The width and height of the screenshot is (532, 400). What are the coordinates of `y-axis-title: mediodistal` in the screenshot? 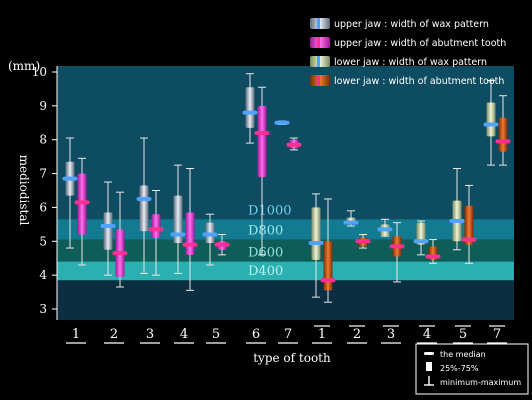 It's located at (24, 190).